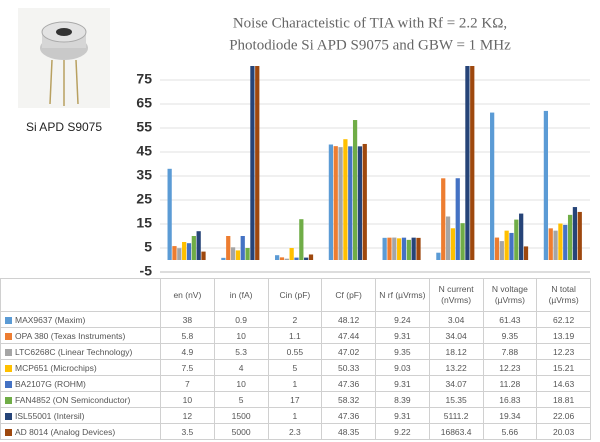  I want to click on y-tick-label: 35, so click(144, 175).